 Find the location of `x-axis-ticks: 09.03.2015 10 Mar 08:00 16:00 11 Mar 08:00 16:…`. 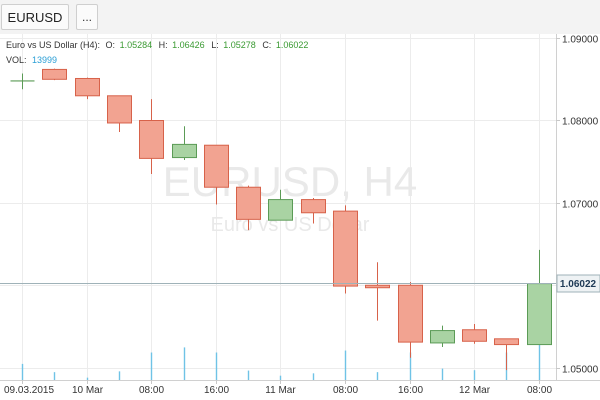

x-axis-ticks: 09.03.2015 10 Mar 08:00 16:00 11 Mar 08:00 16:… is located at coordinates (278, 388).